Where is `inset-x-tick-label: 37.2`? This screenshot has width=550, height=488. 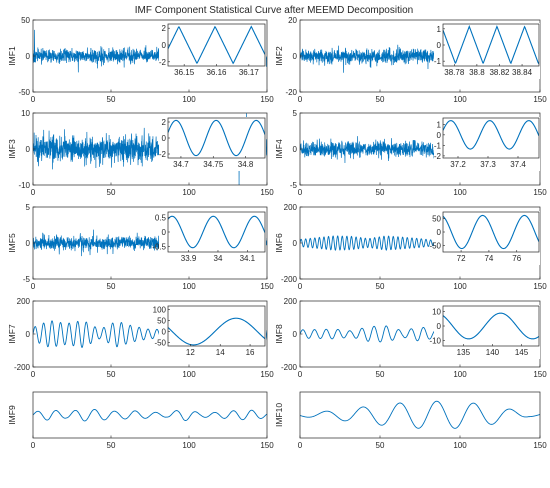 inset-x-tick-label: 37.2 is located at coordinates (458, 164).